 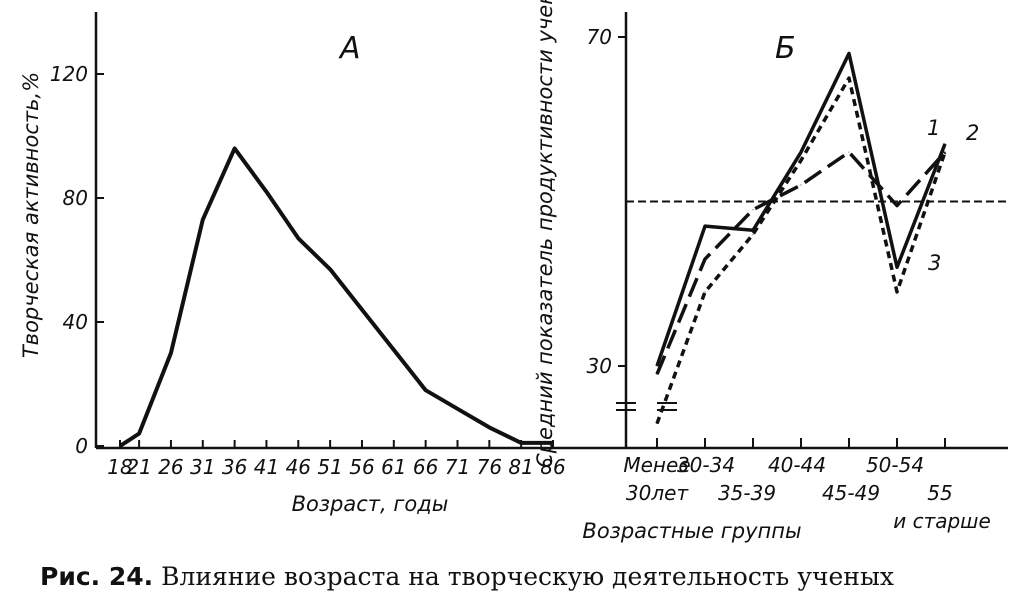 I want to click on a-x-tick-label: 31, so click(x=202, y=467).